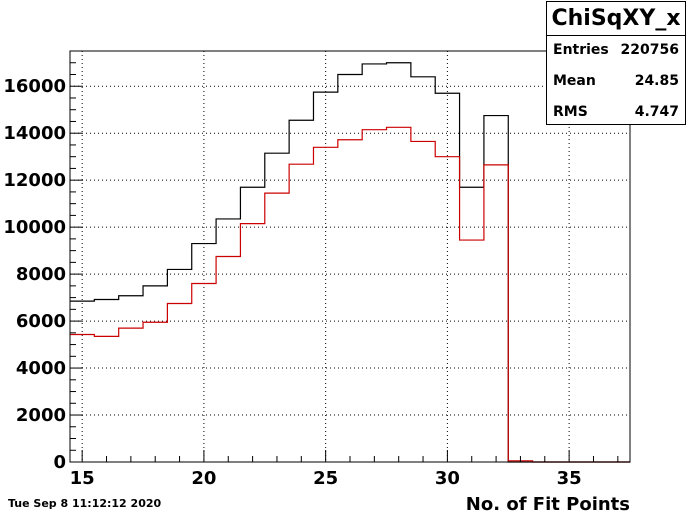 The height and width of the screenshot is (514, 700). Describe the element at coordinates (34, 133) in the screenshot. I see `y-tick-label: 14000` at that location.